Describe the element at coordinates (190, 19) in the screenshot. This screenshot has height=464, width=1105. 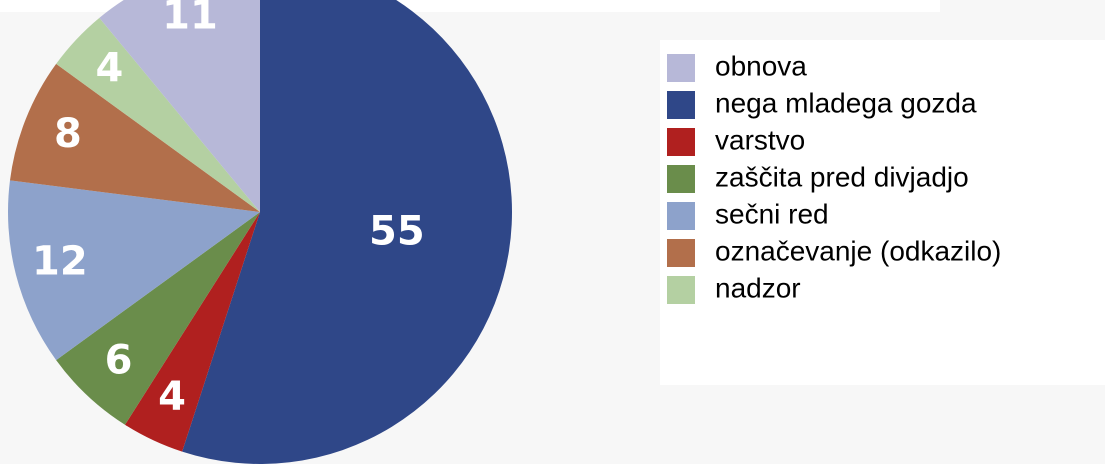
I see `slice-label: 11` at that location.